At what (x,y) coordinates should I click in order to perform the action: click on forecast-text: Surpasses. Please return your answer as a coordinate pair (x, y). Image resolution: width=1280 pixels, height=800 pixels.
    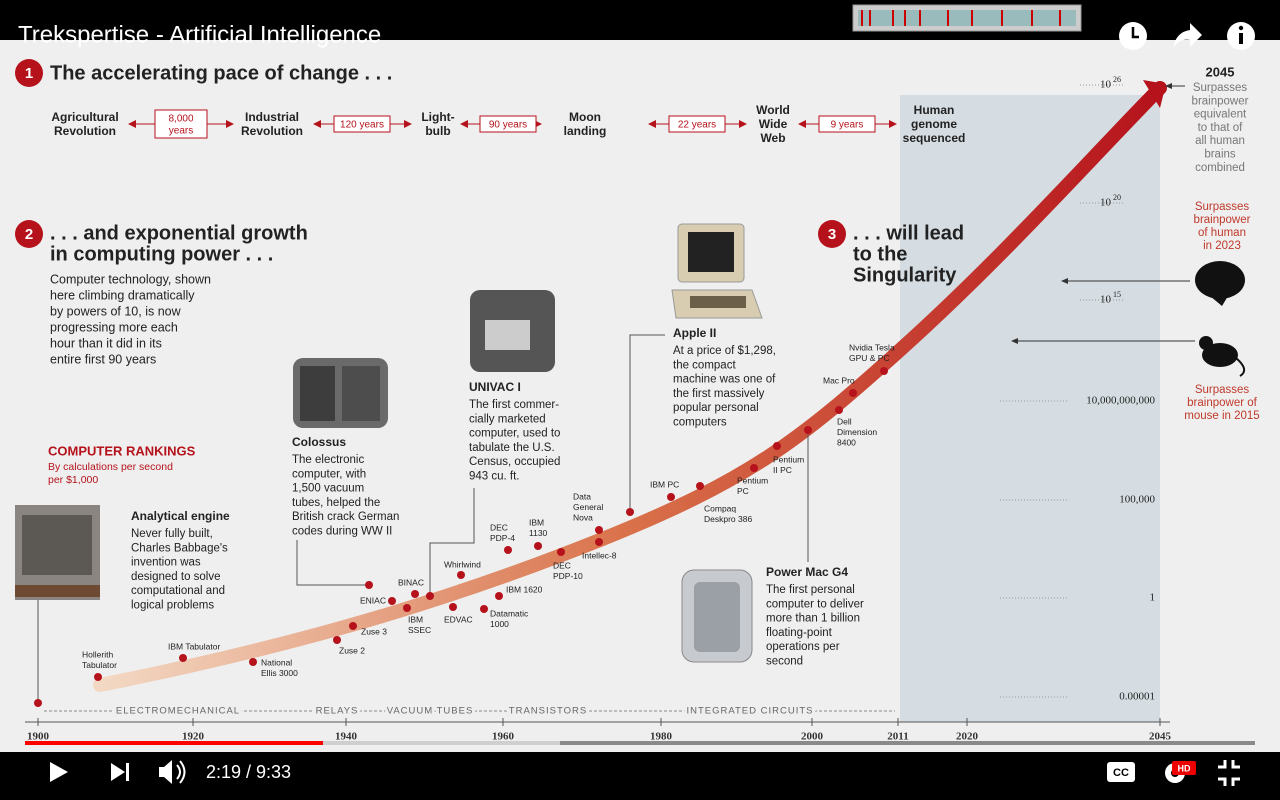
    Looking at the image, I should click on (1222, 207).